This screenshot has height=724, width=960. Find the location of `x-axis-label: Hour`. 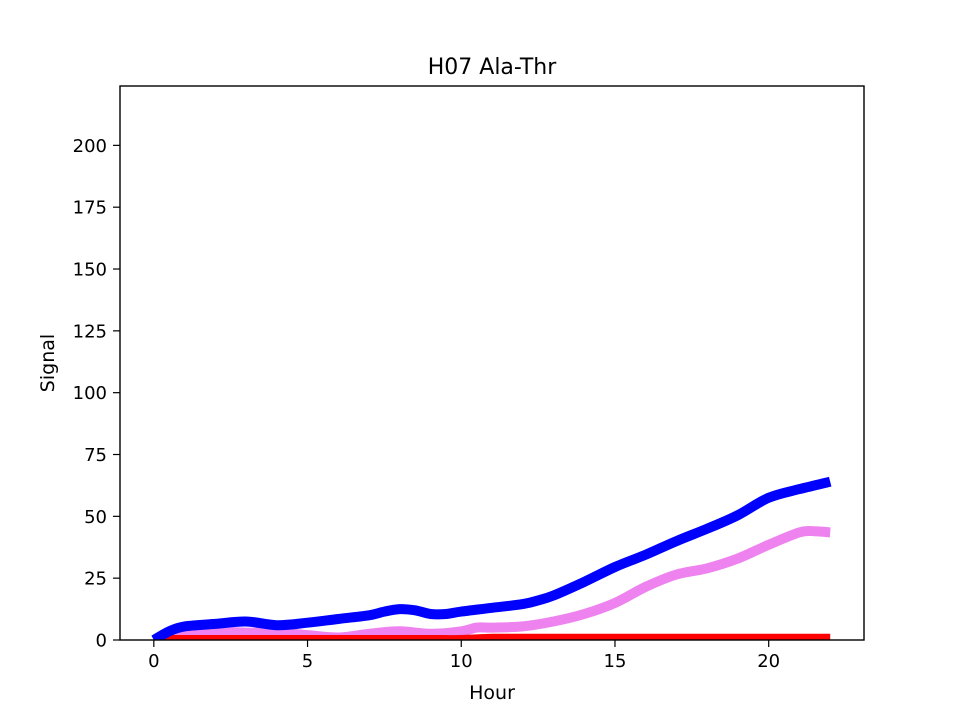

x-axis-label: Hour is located at coordinates (492, 693).